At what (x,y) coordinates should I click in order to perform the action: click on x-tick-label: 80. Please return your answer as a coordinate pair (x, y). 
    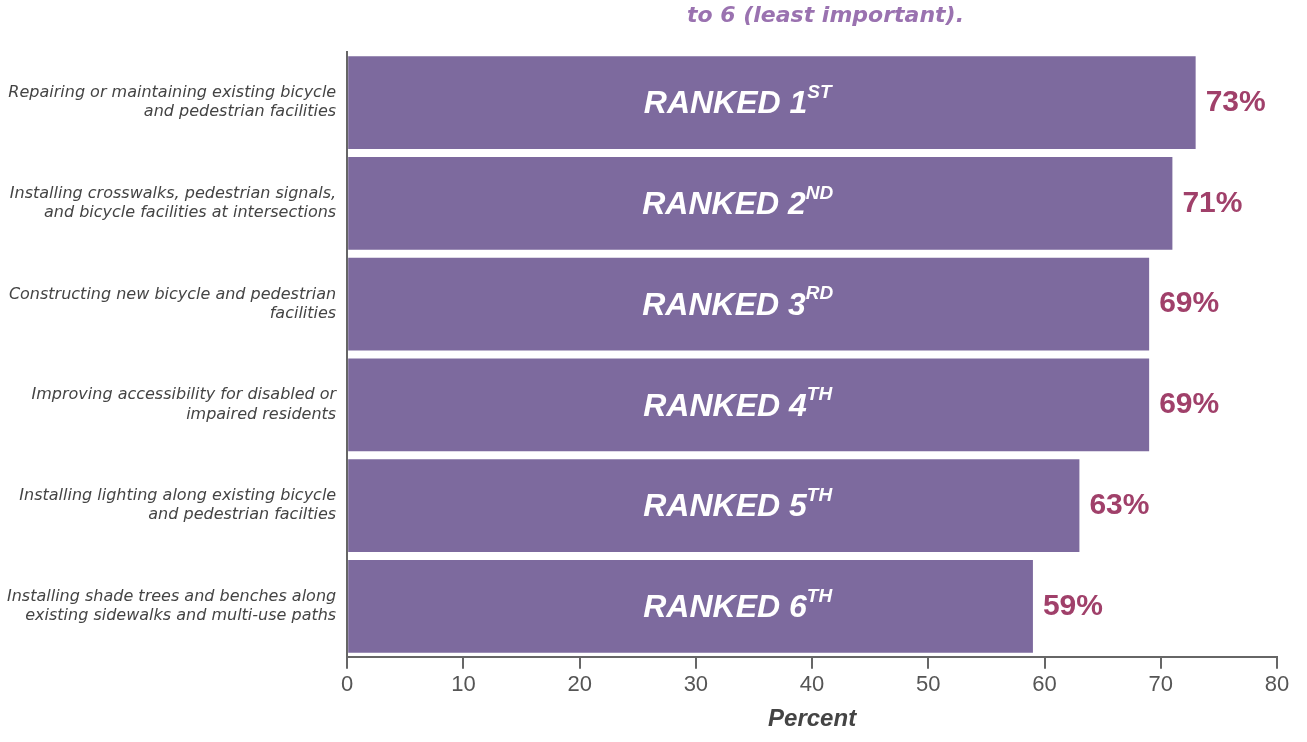
    Looking at the image, I should click on (1277, 684).